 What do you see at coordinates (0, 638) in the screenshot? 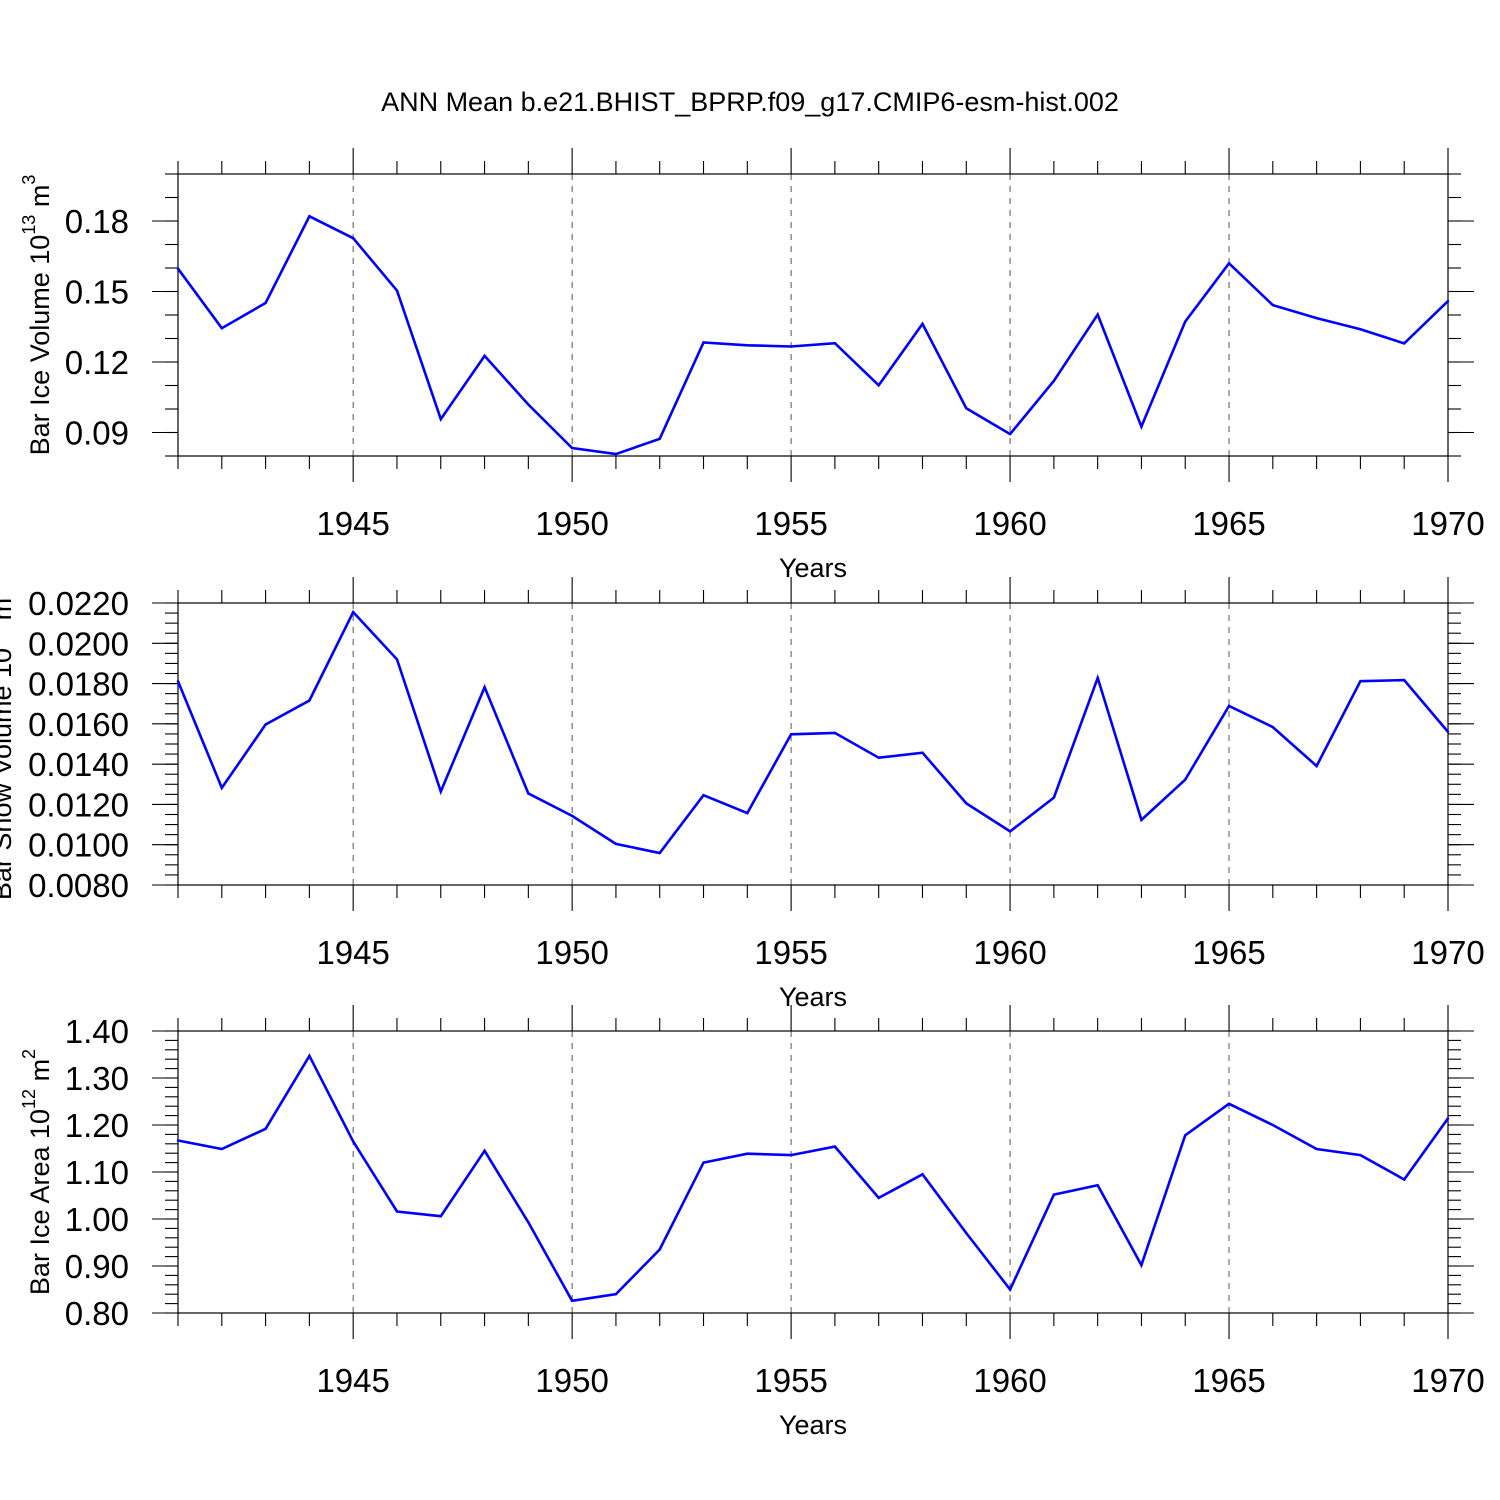
I see `chart-1-y-axis-title-exponent: 13` at bounding box center [0, 638].